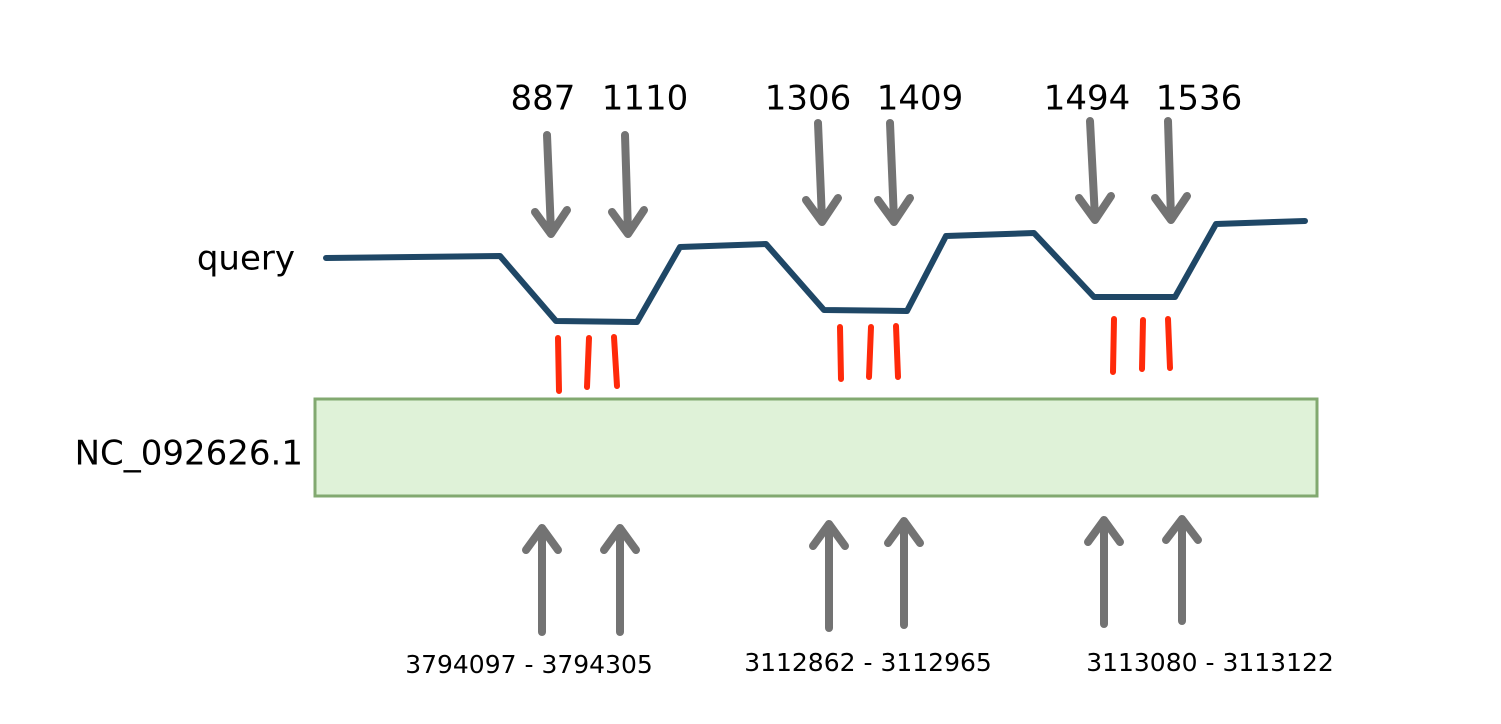 The height and width of the screenshot is (724, 1501). Describe the element at coordinates (543, 99) in the screenshot. I see `query-position: 887` at that location.